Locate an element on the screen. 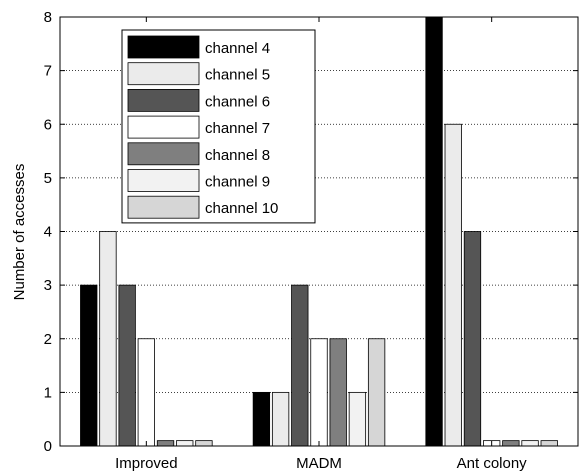 This screenshot has width=584, height=475. legend-label: channel 6 is located at coordinates (237, 101).